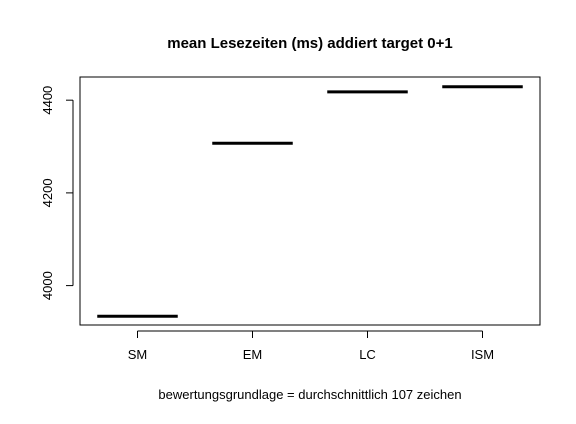 The width and height of the screenshot is (576, 424). Describe the element at coordinates (57, 193) in the screenshot. I see `y-axis: 4000 4200 4400` at that location.